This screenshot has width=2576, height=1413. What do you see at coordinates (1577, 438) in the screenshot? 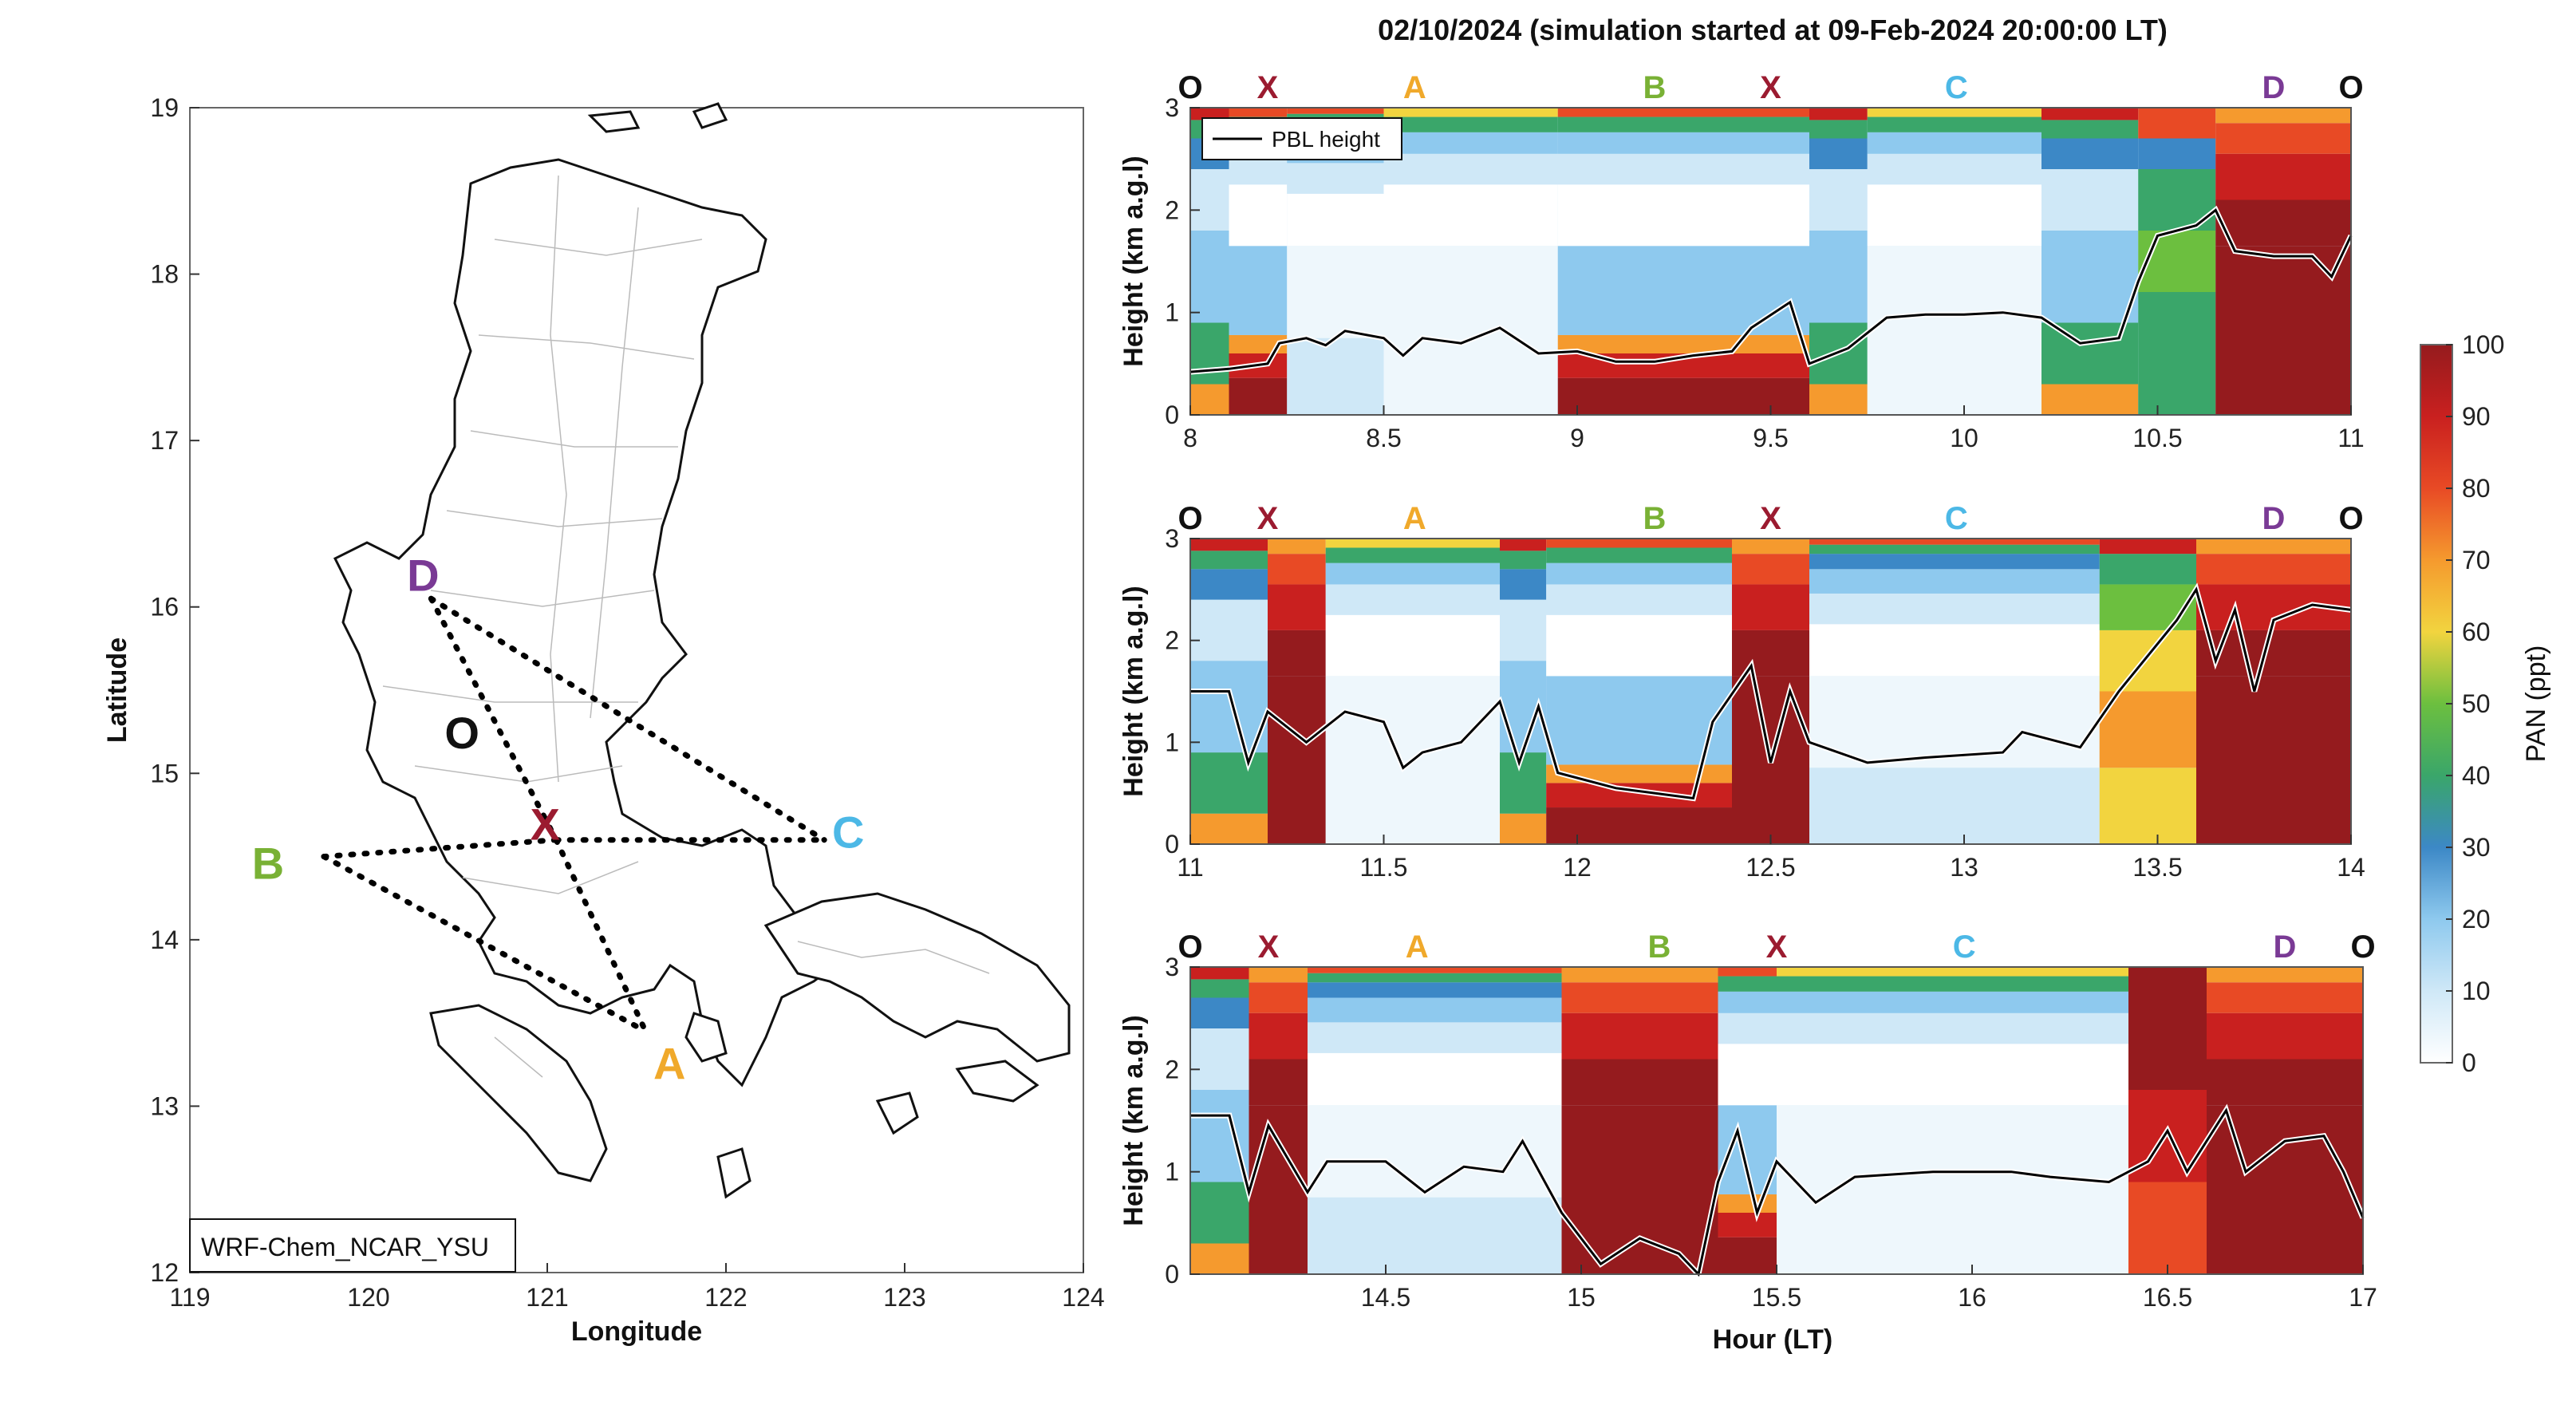
I see `xtick-label: 9` at bounding box center [1577, 438].